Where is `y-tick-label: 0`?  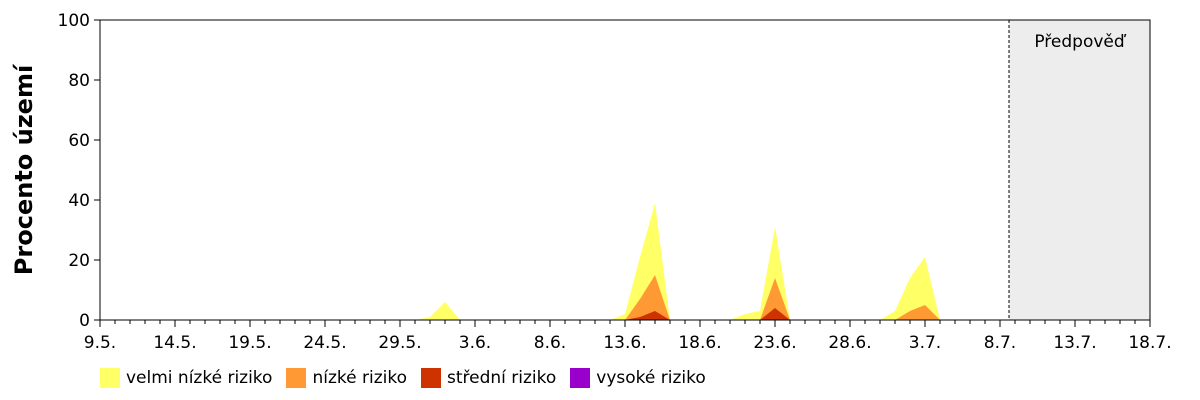
y-tick-label: 0 is located at coordinates (84, 321).